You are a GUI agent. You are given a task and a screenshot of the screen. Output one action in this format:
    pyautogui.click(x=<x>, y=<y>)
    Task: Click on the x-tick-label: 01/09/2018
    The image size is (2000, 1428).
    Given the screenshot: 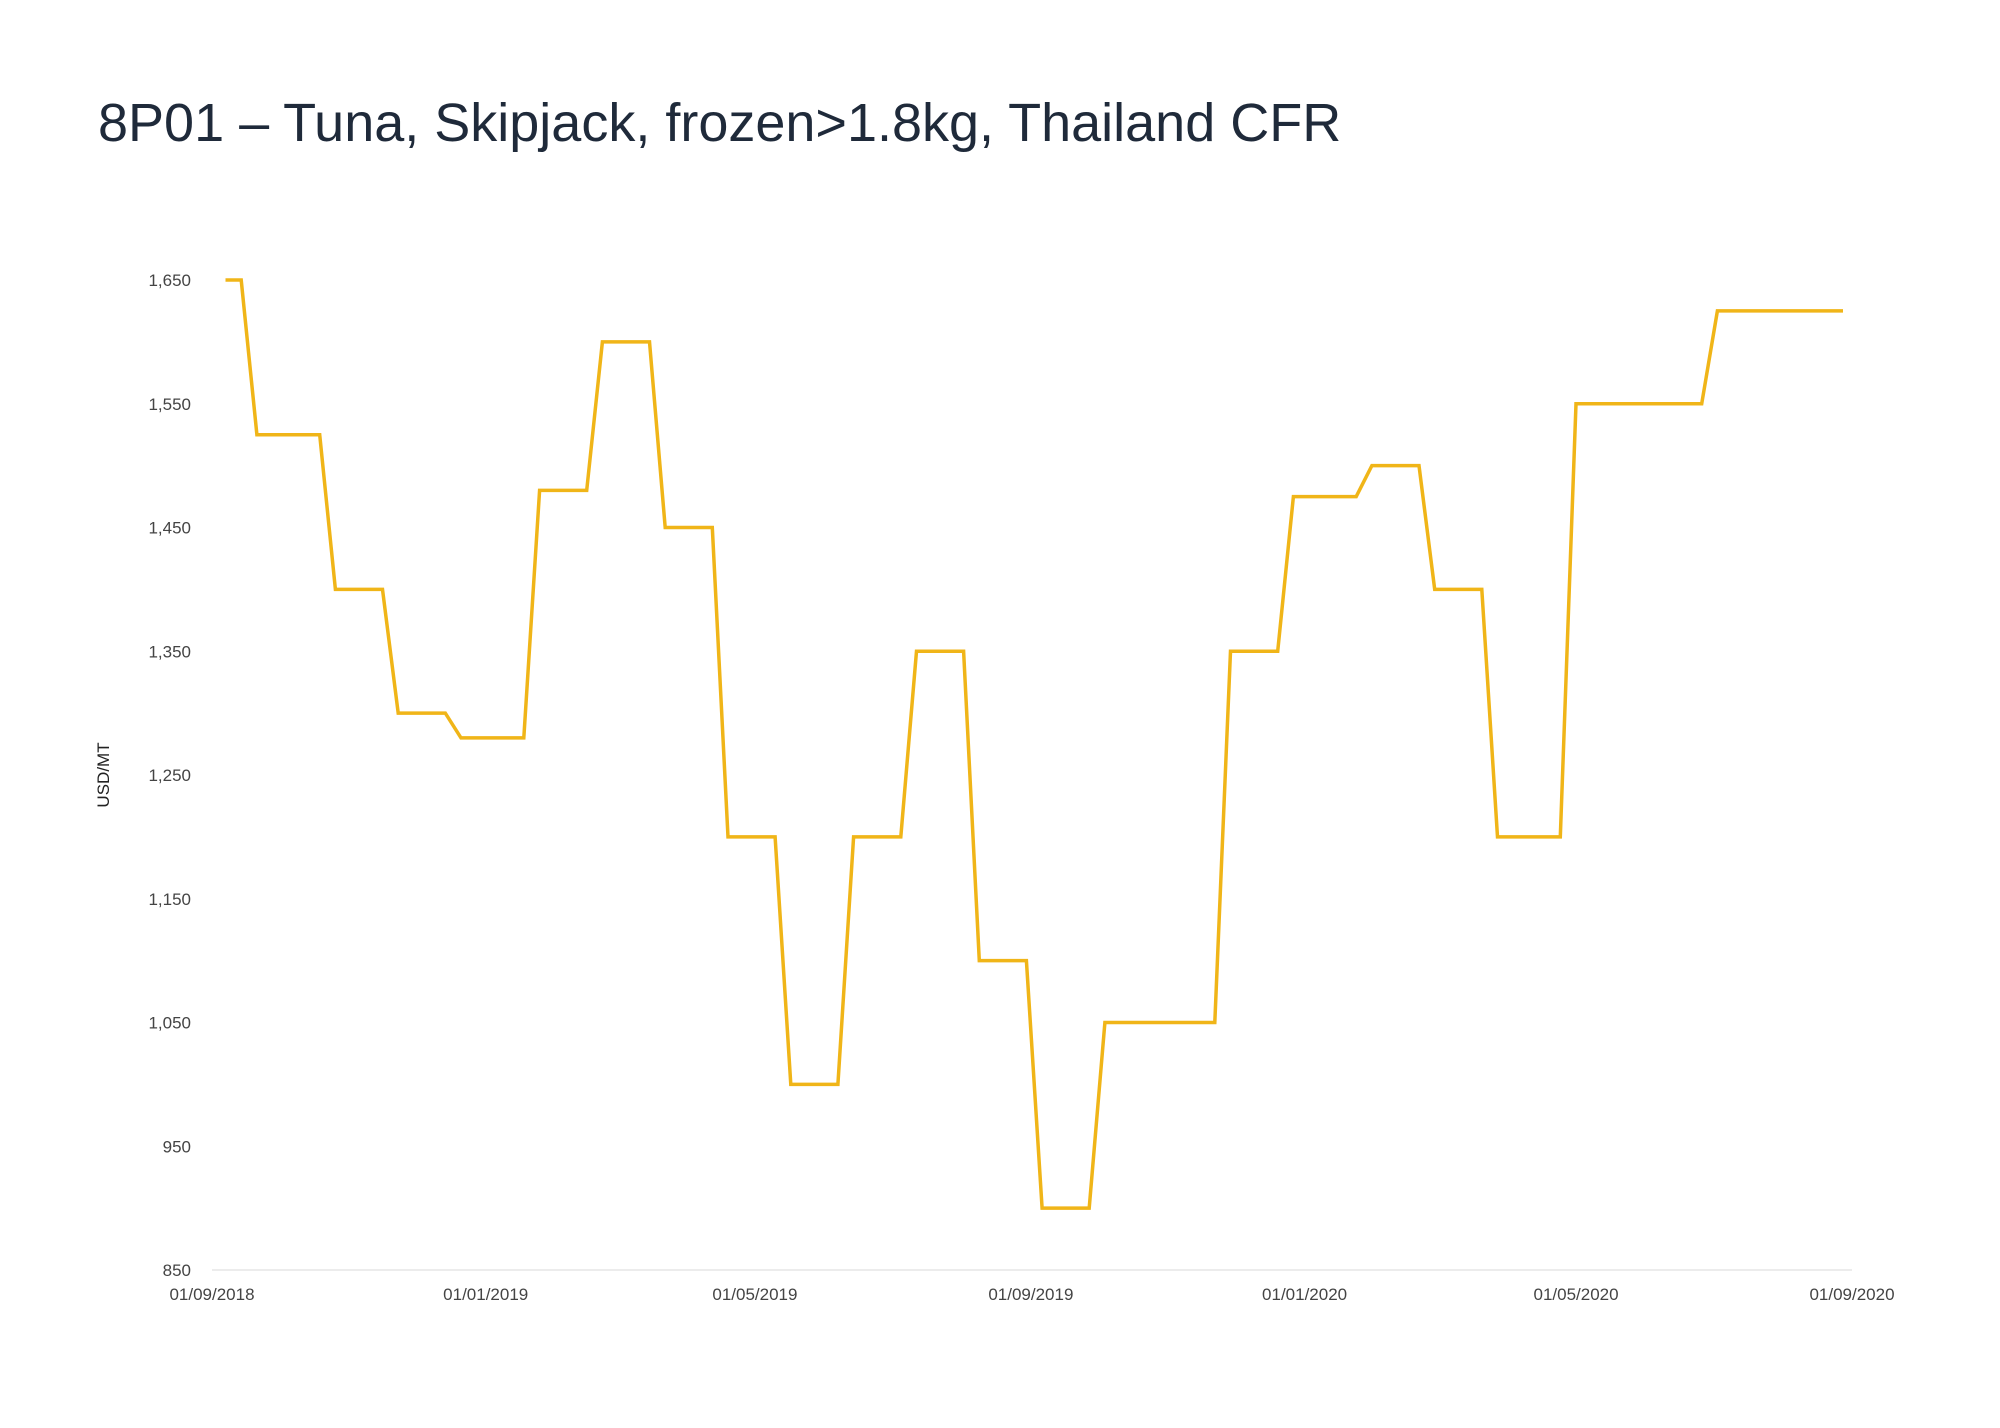 What is the action you would take?
    pyautogui.click(x=211, y=1294)
    